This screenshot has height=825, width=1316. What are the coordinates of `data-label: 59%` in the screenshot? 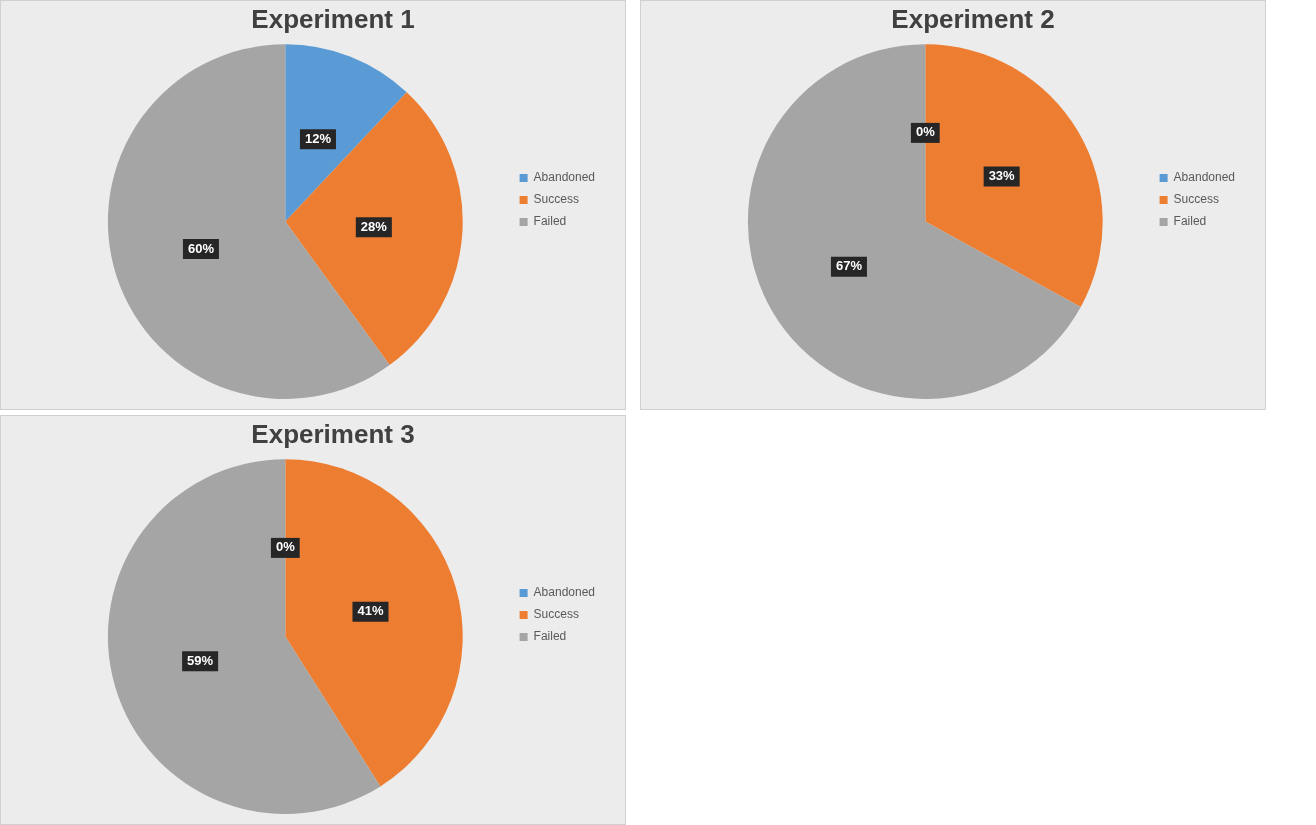 It's located at (200, 660).